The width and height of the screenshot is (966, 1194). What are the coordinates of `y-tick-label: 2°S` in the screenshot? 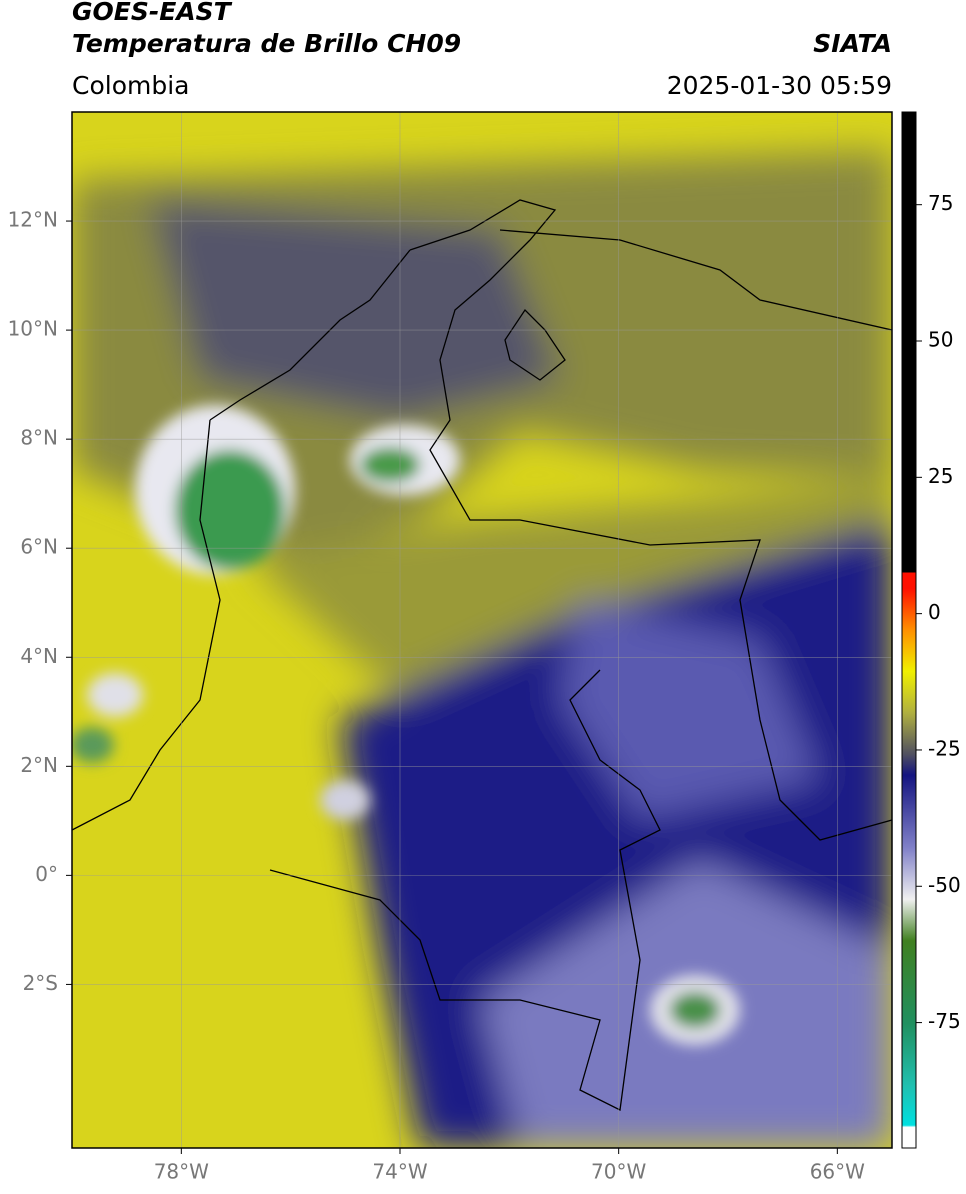 It's located at (40, 983).